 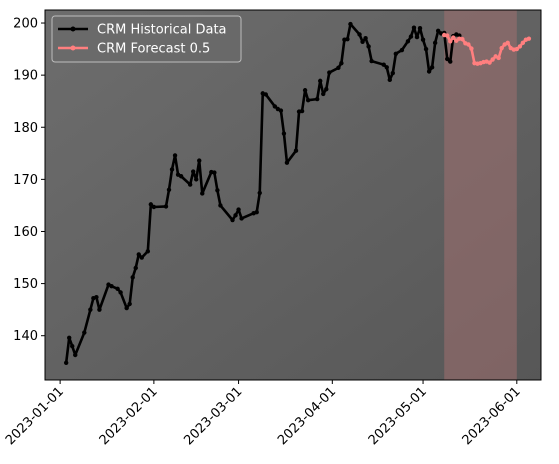 I want to click on y-tick-label: 170, so click(x=25, y=180).